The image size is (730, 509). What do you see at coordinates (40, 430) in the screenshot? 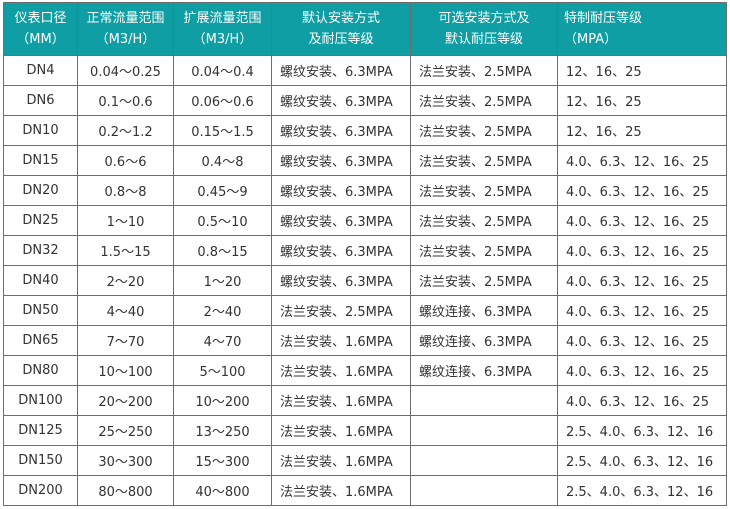
I see `cell-diameter: DN125` at bounding box center [40, 430].